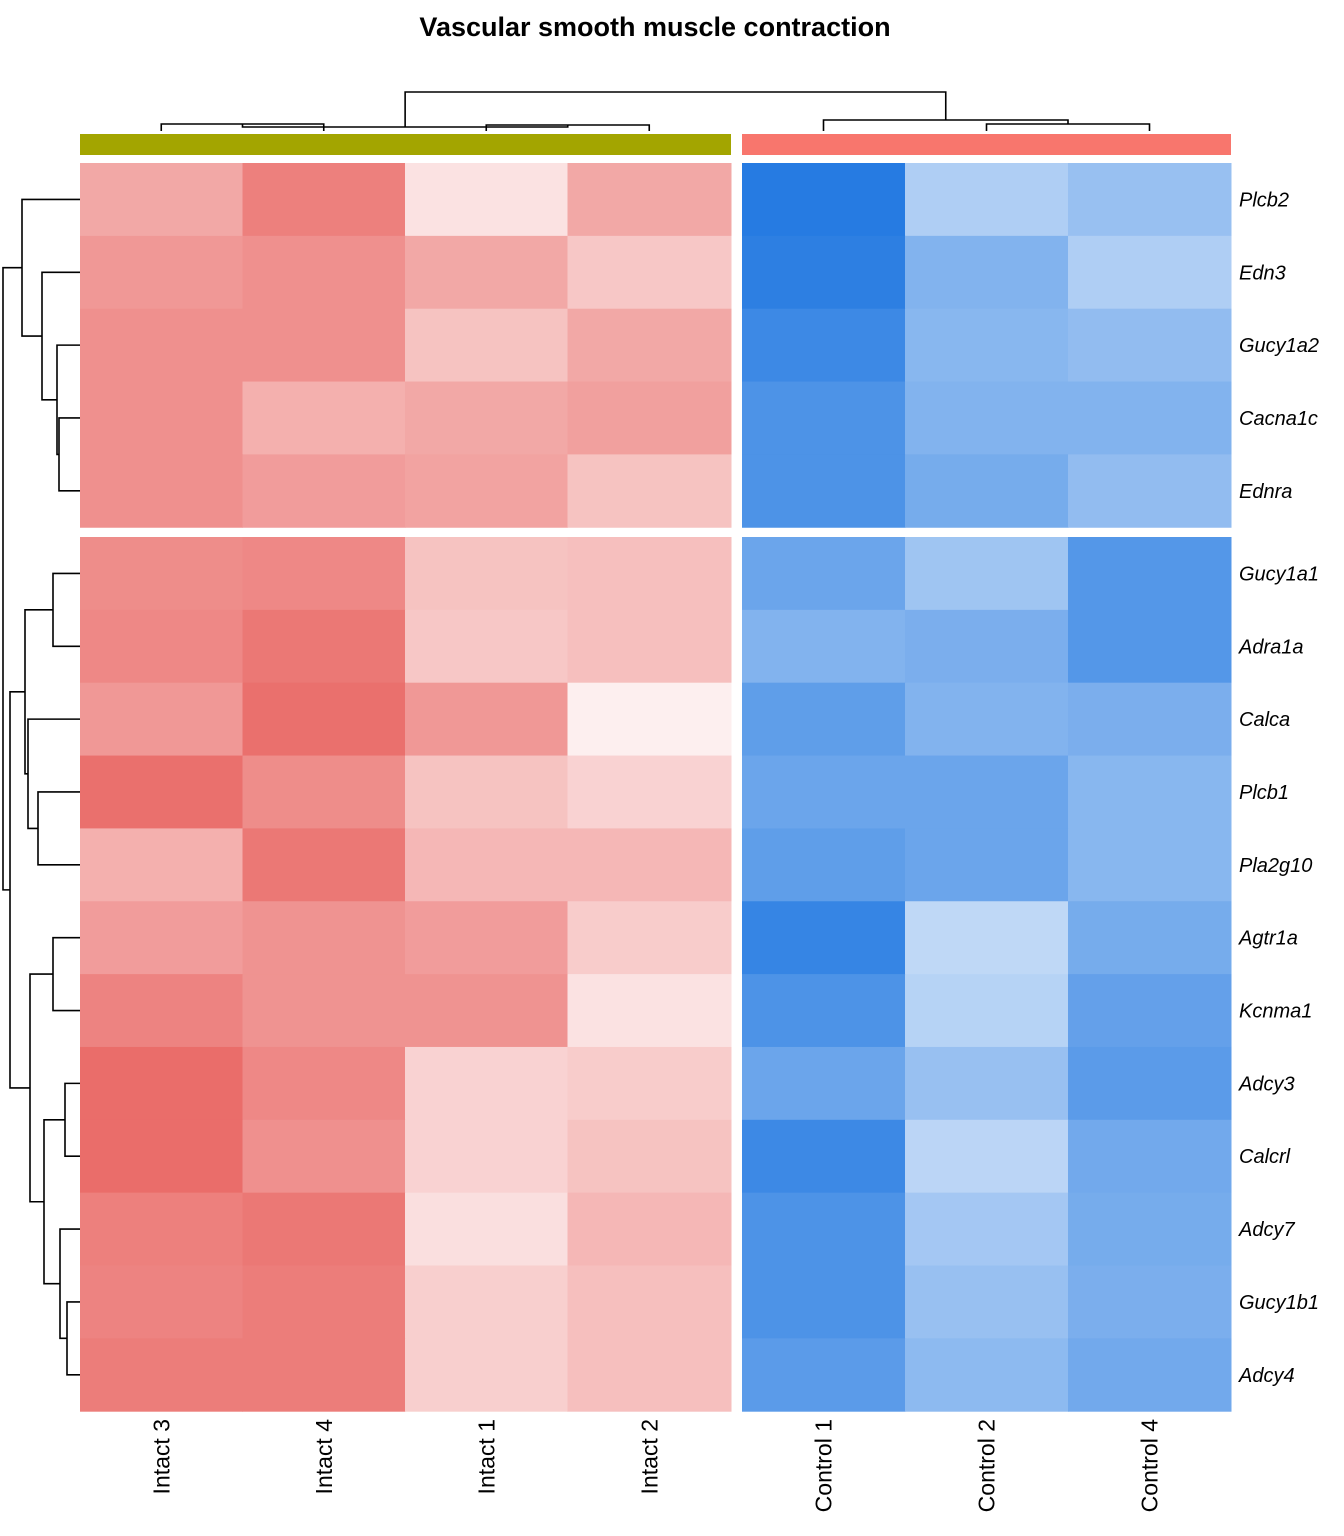 The height and width of the screenshot is (1536, 1344). I want to click on row-label-adcy4: Adcy4, so click(1266, 1376).